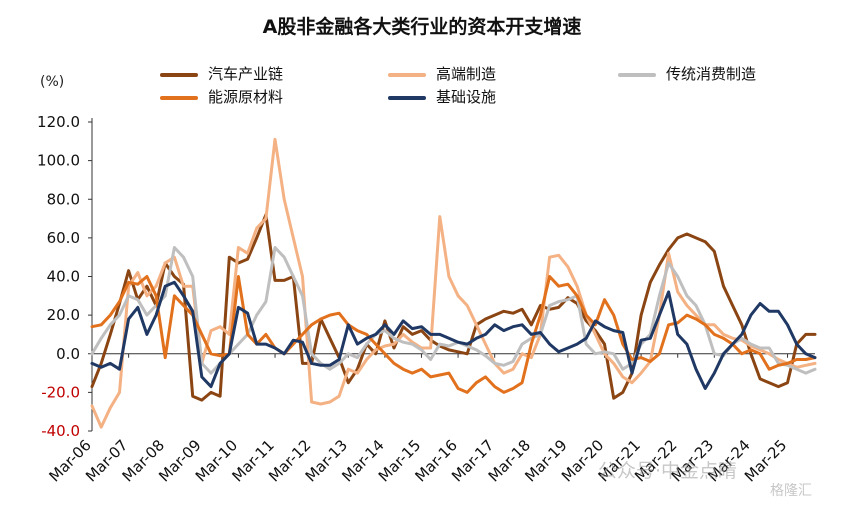 This screenshot has height=505, width=844. Describe the element at coordinates (52, 82) in the screenshot. I see `y-axis-unit: (%)` at that location.